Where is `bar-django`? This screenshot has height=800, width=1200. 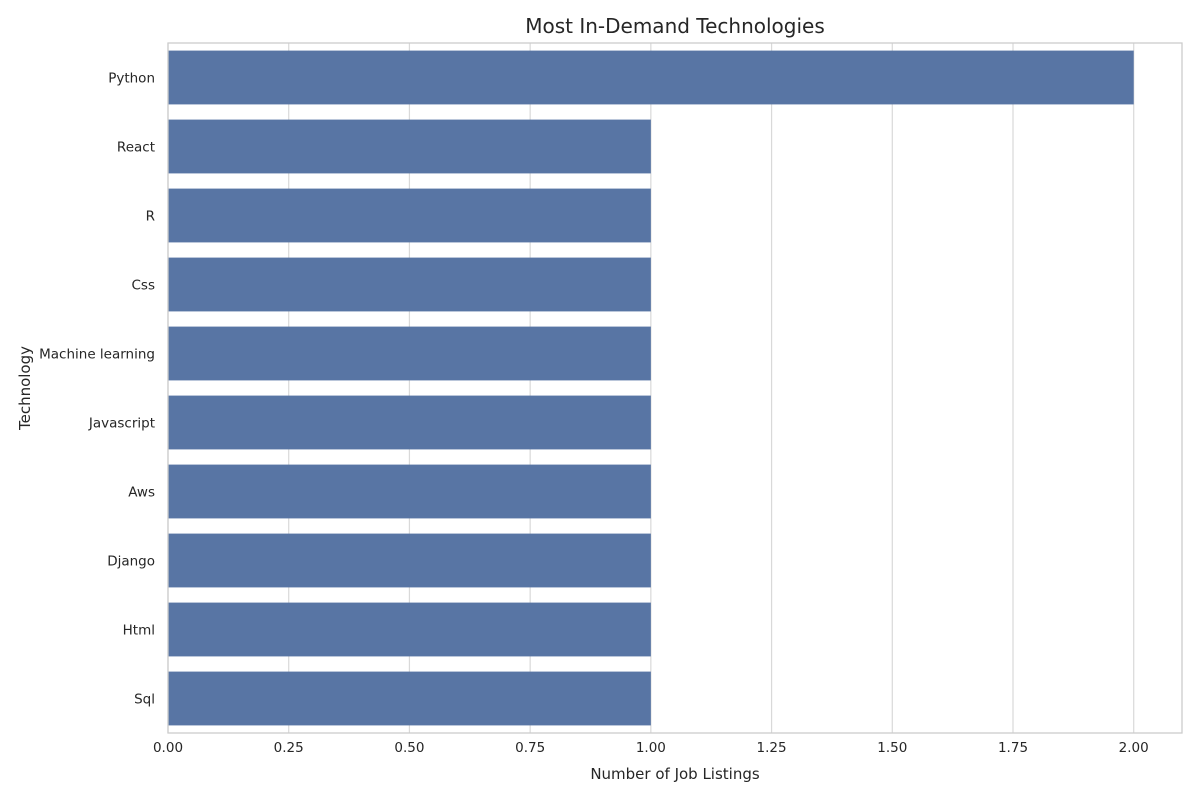
bar-django is located at coordinates (409, 560).